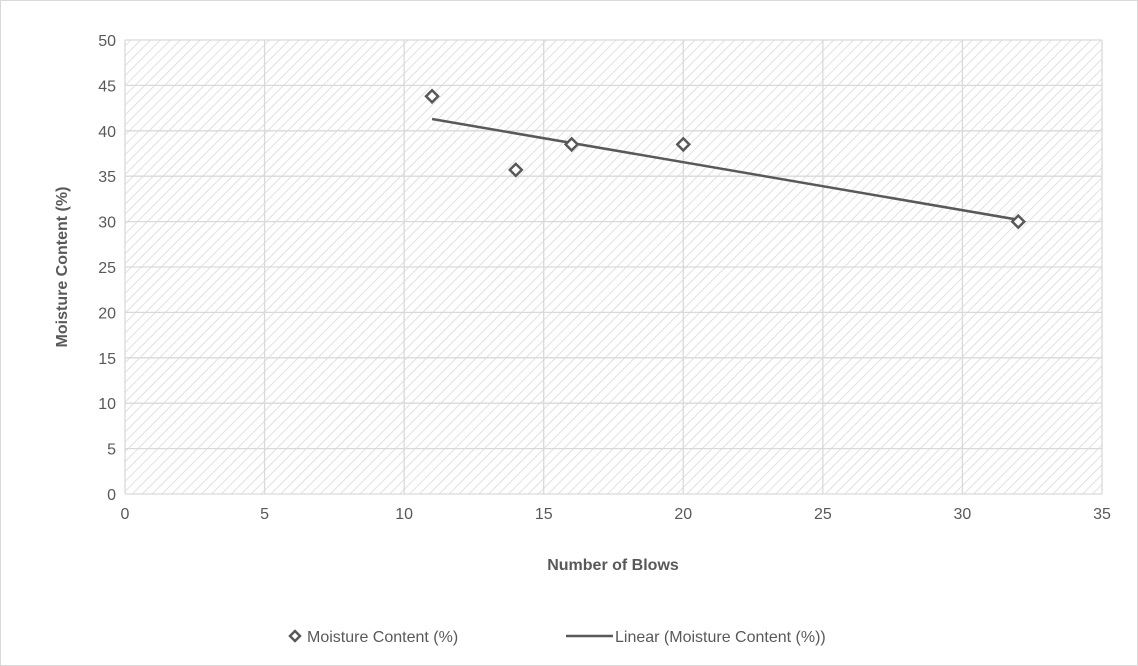 The width and height of the screenshot is (1138, 666). I want to click on legend-label-series: Moisture Content (%), so click(382, 637).